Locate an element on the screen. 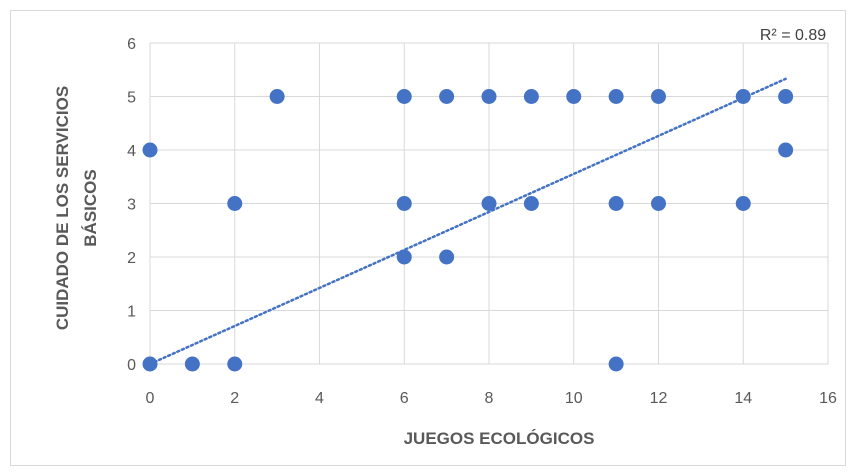 Image resolution: width=858 pixels, height=476 pixels. x-tick-label: 4 is located at coordinates (319, 398).